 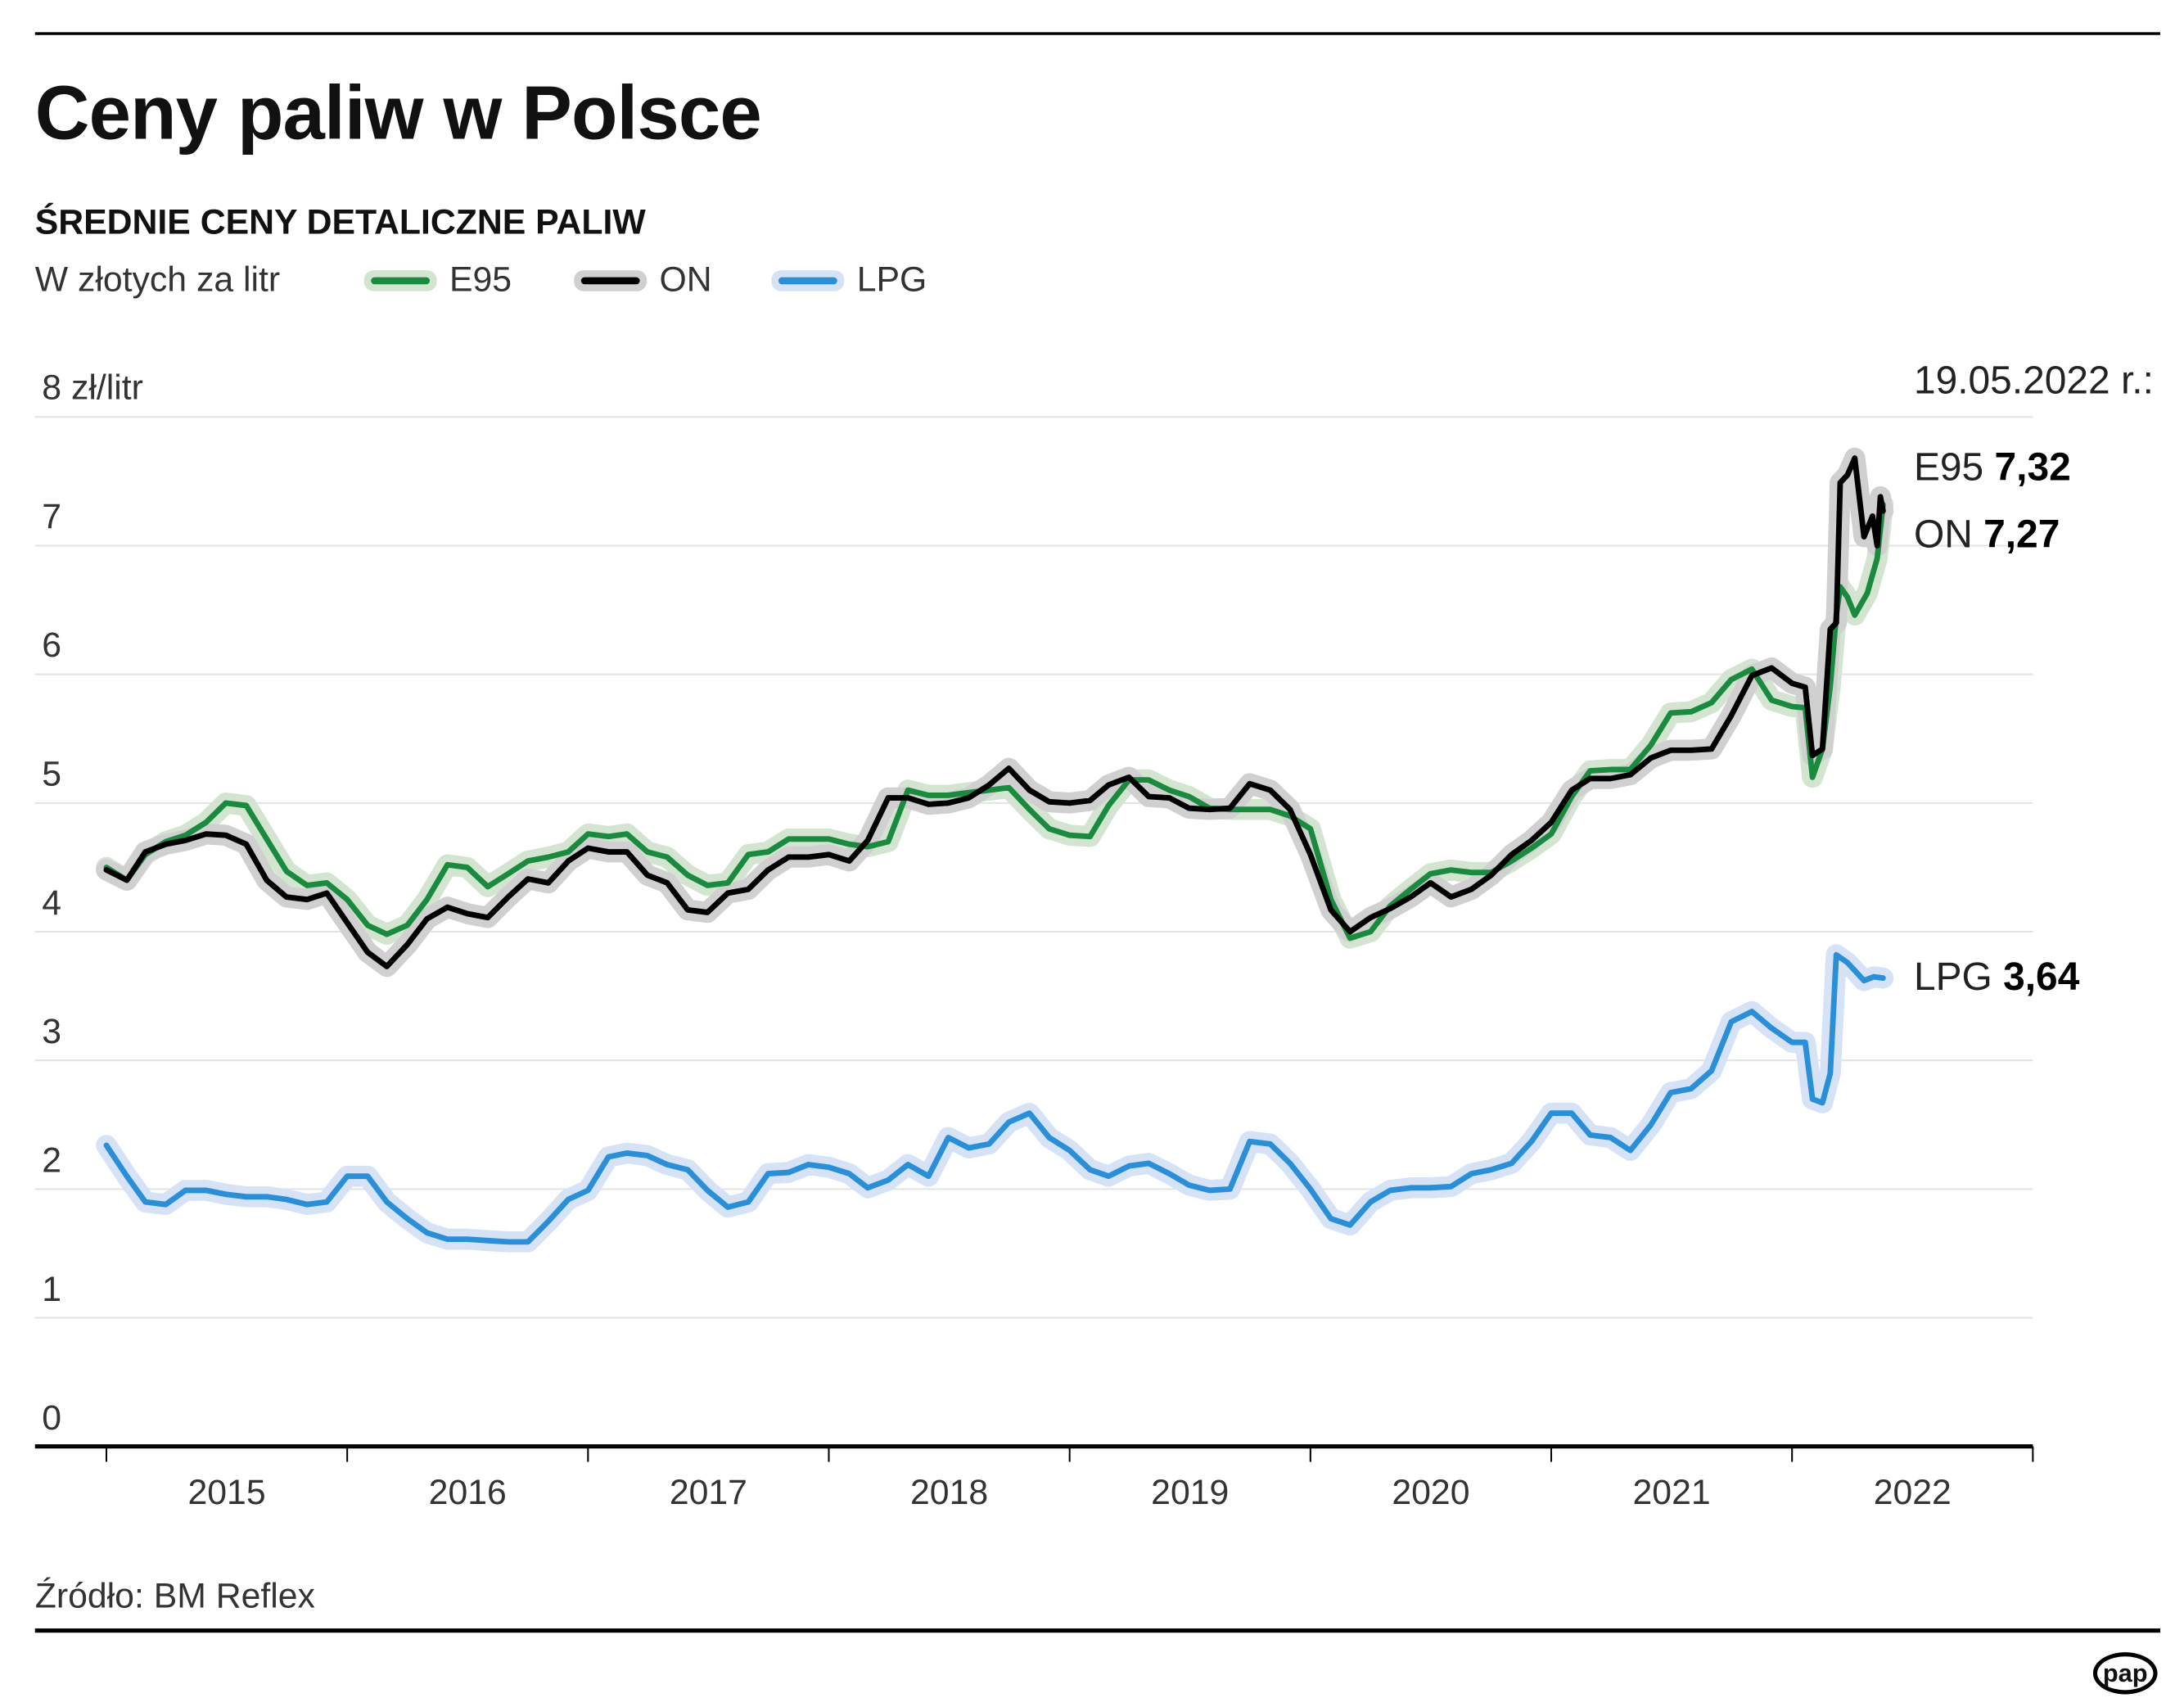 I want to click on y-tick-label: 6, so click(x=52, y=645).